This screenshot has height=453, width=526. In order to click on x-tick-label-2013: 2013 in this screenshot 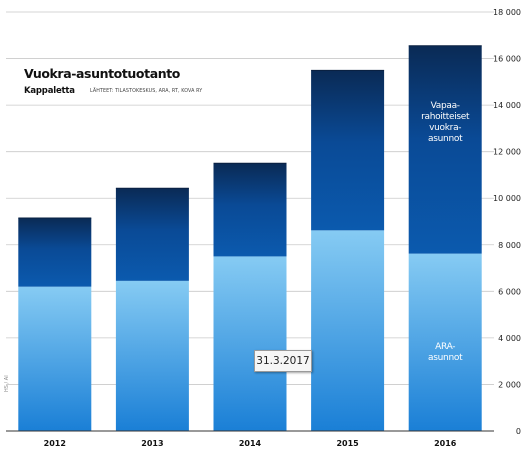, I will do `click(152, 443)`.